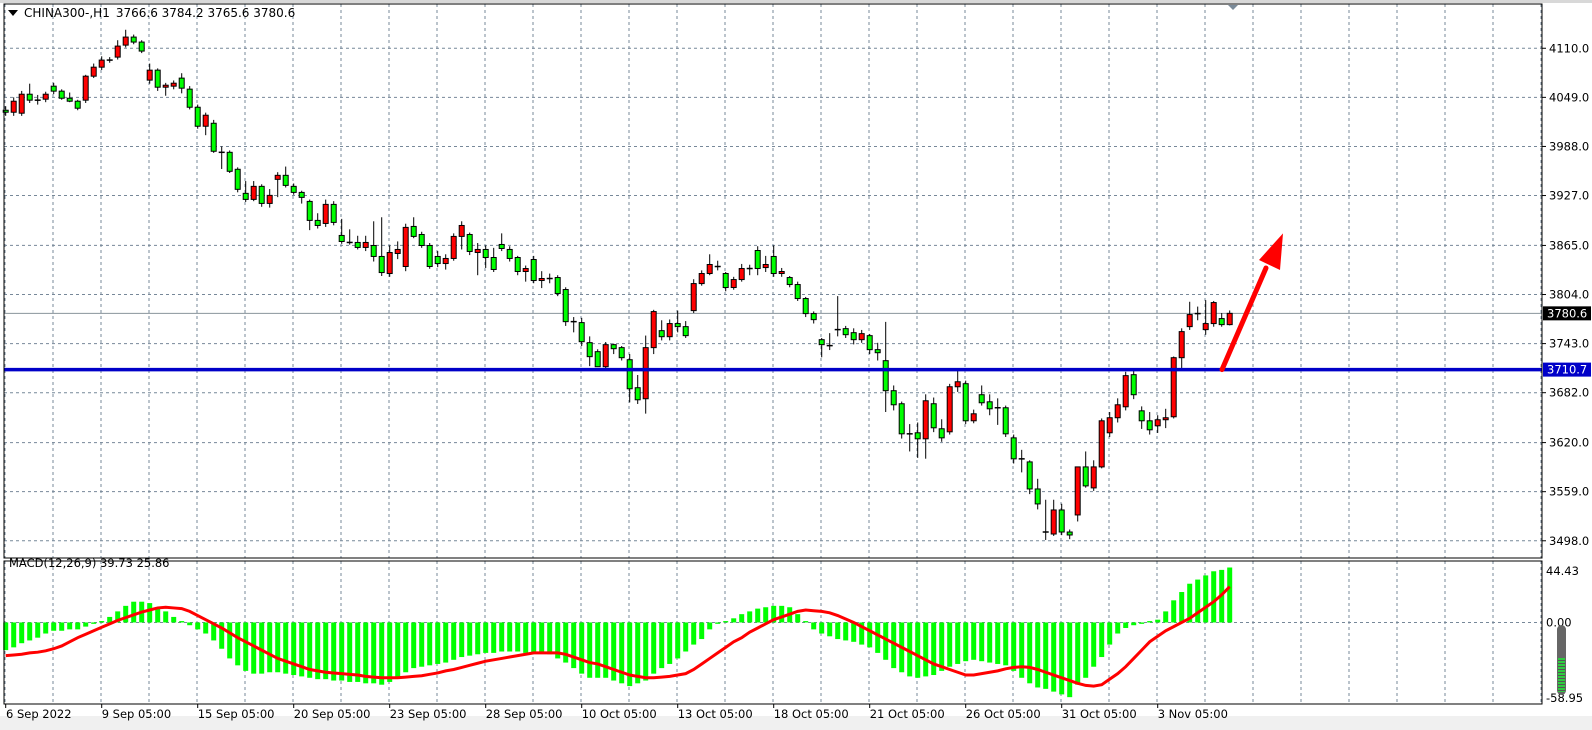  Describe the element at coordinates (1561, 660) in the screenshot. I see `macd-scale-slider` at that location.